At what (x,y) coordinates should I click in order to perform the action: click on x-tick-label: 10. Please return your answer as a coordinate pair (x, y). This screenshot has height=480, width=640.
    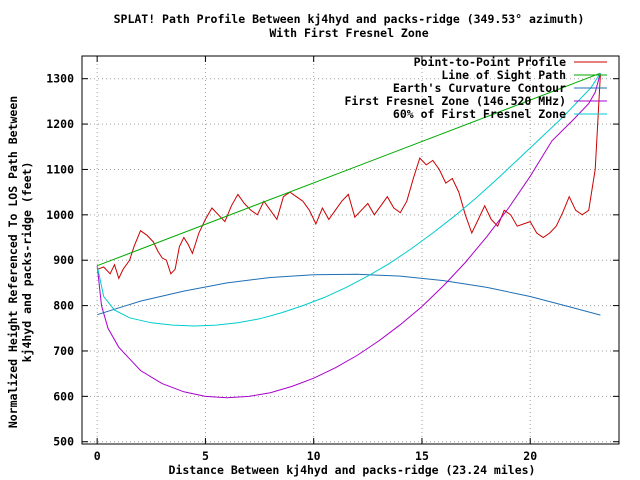
    Looking at the image, I should click on (314, 456).